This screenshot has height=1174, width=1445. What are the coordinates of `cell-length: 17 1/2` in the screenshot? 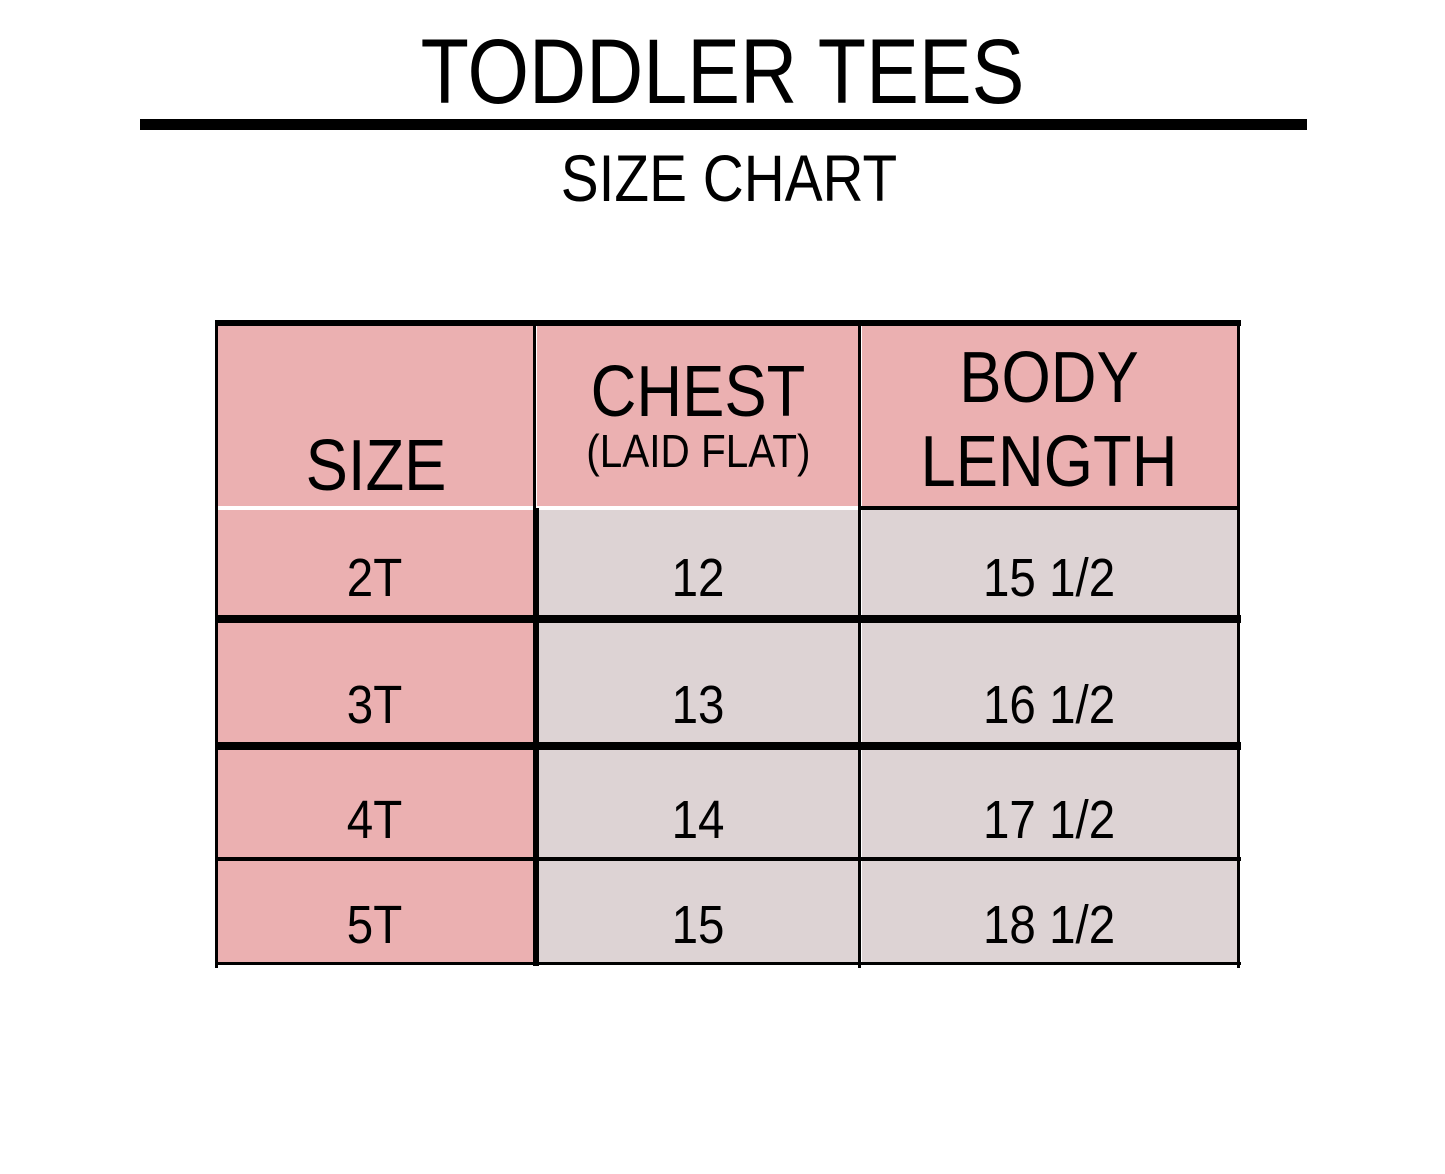 It's located at (1049, 803).